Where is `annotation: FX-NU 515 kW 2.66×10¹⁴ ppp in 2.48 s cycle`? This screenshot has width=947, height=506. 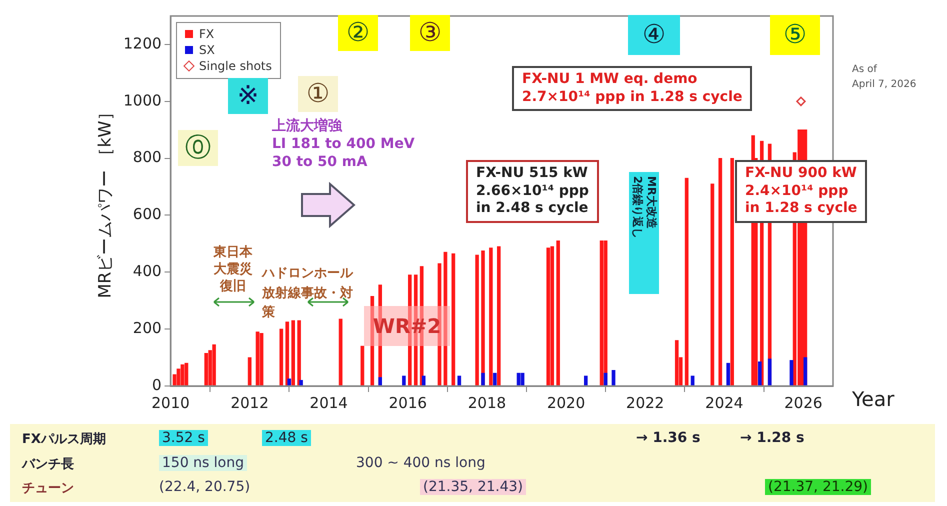 annotation: FX-NU 515 kW 2.66×10¹⁴ ppp in 2.48 s cycle is located at coordinates (532, 191).